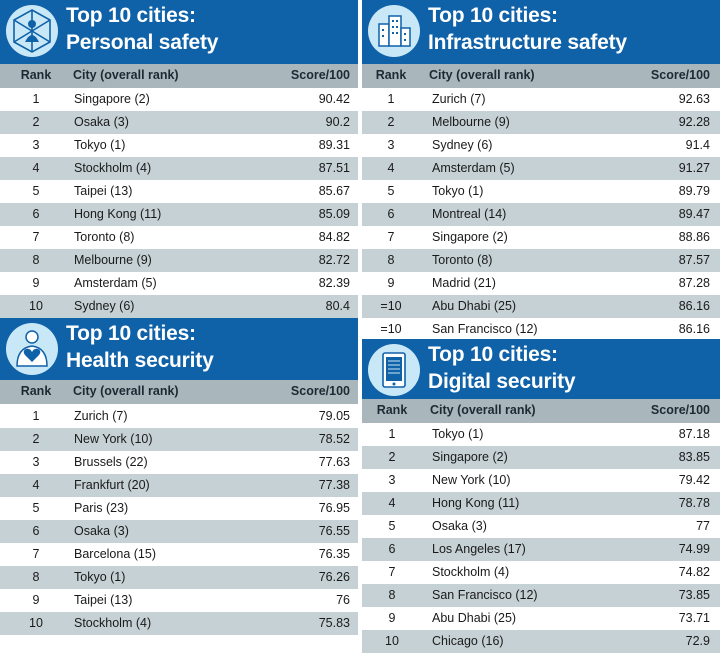 The image size is (720, 653). I want to click on city-cell: Taipei (13), so click(103, 600).